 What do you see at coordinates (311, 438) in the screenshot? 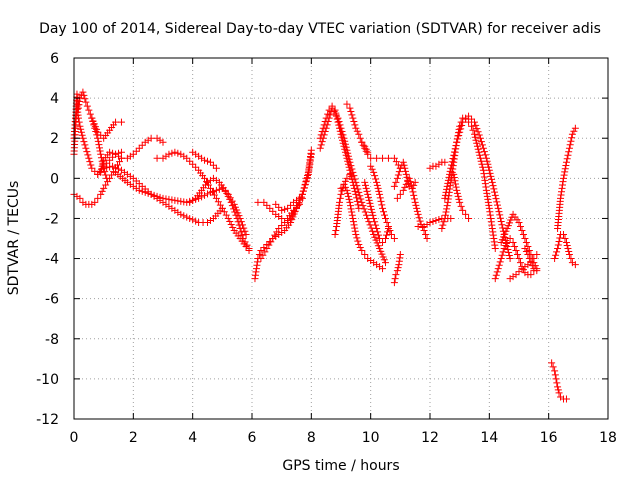
I see `x-tick-label: 8` at bounding box center [311, 438].